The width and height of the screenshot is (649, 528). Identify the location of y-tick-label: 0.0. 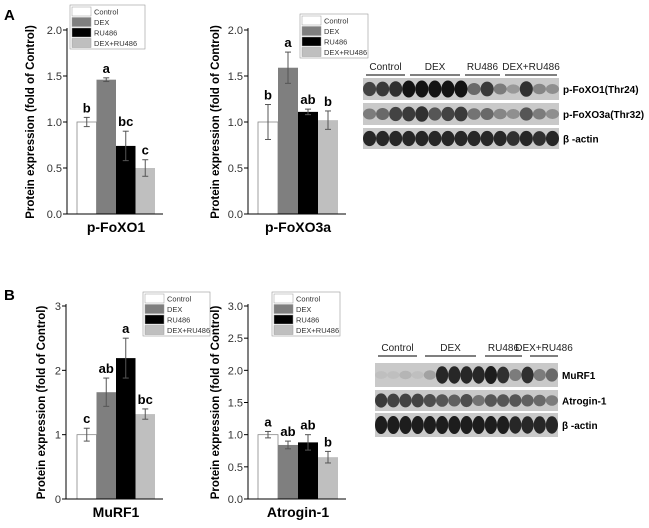
(235, 215).